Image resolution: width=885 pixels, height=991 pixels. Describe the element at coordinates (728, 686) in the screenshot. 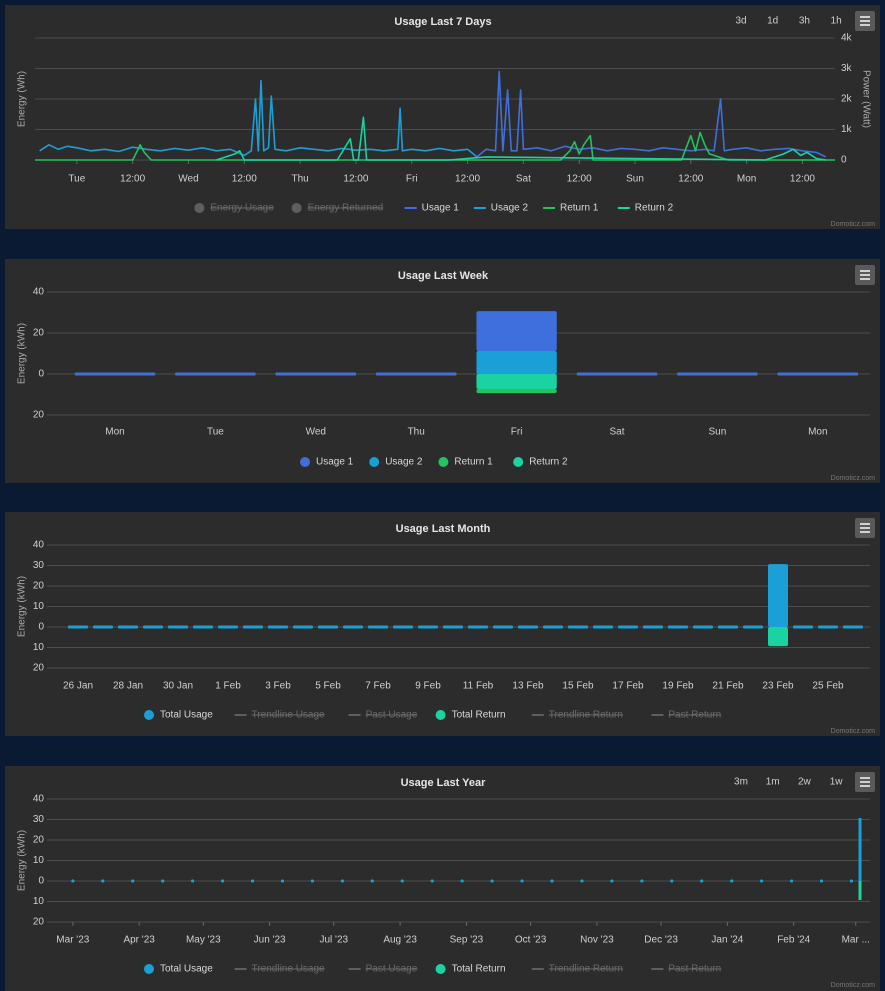

I see `x-tick-label: 21 Feb` at that location.